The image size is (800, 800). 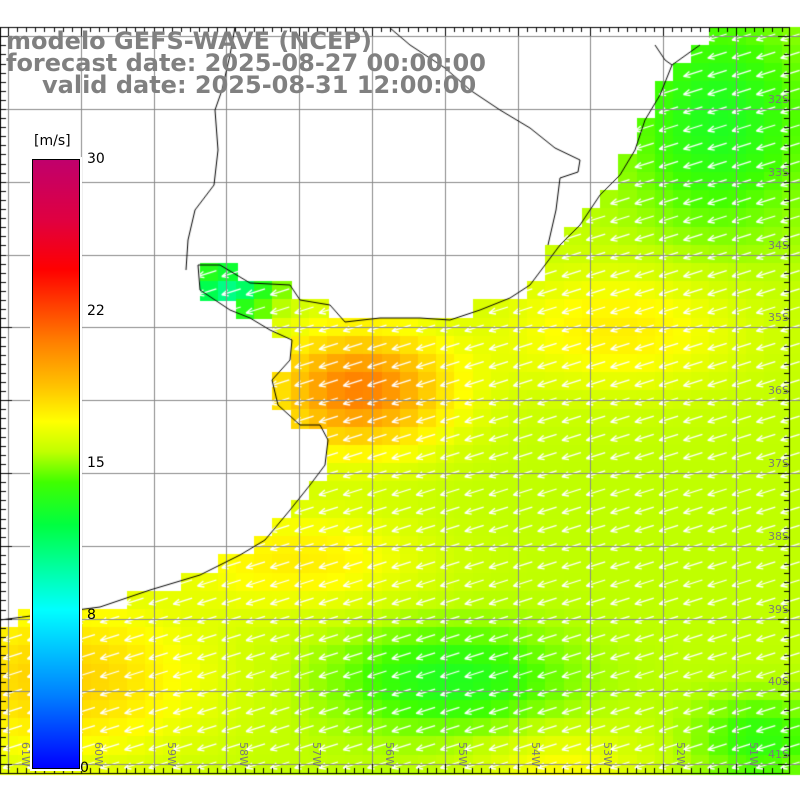 I want to click on colorbar, so click(x=56, y=464).